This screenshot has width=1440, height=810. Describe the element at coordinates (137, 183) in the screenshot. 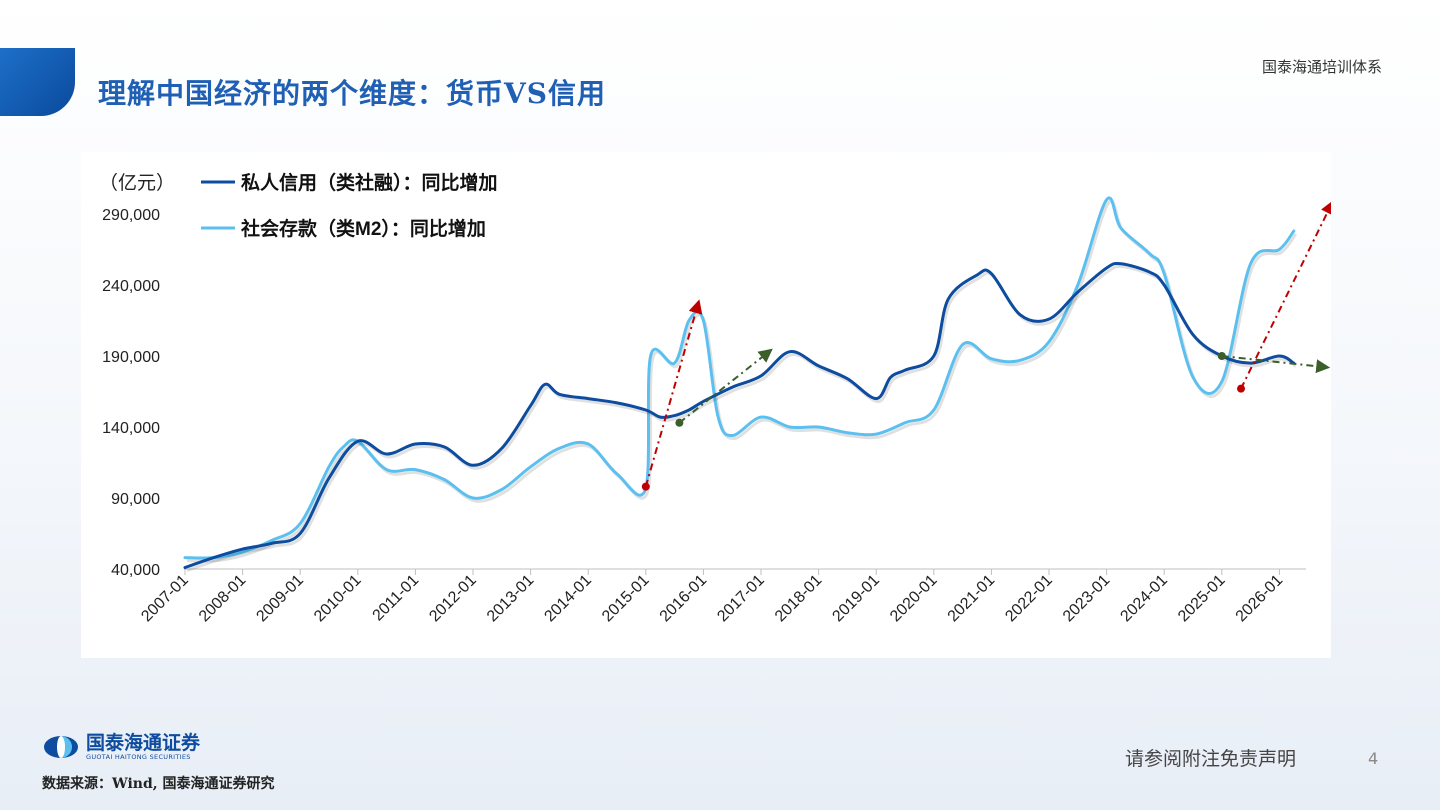

I see `y-unit-label: （亿元）` at that location.